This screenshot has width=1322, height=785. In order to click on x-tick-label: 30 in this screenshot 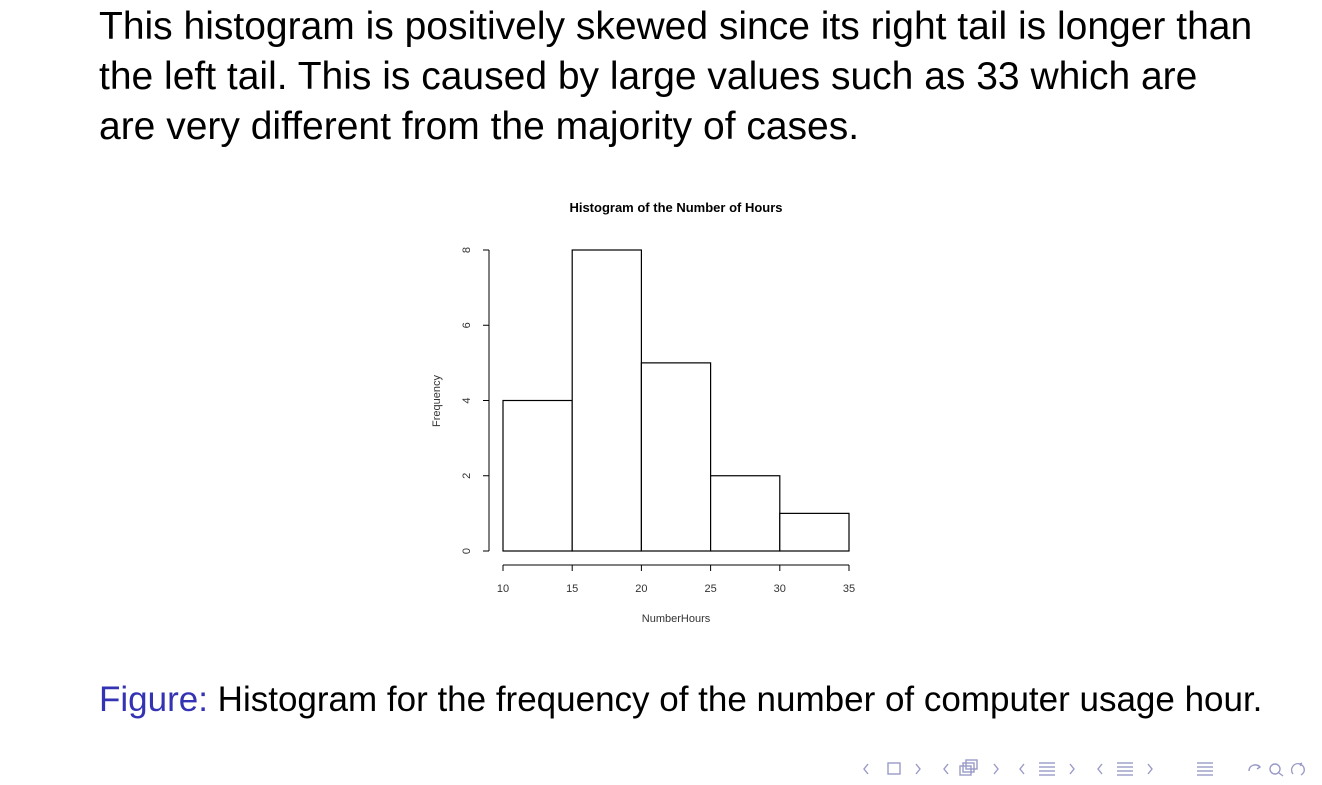, I will do `click(780, 589)`.